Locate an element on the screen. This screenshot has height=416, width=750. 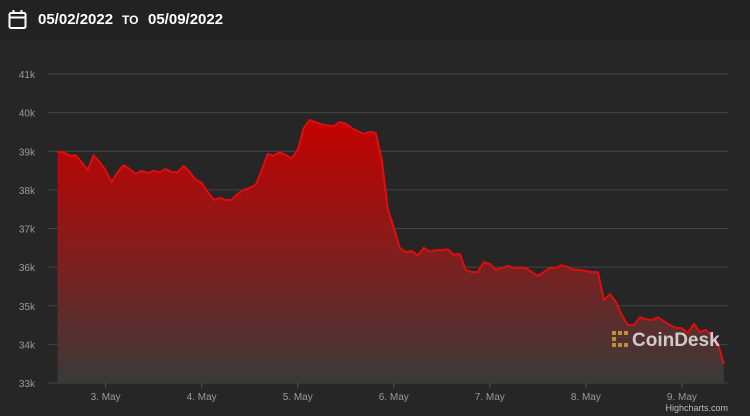
date-range-bar: 05/02/2022 TO 05/09/2022 is located at coordinates (375, 20).